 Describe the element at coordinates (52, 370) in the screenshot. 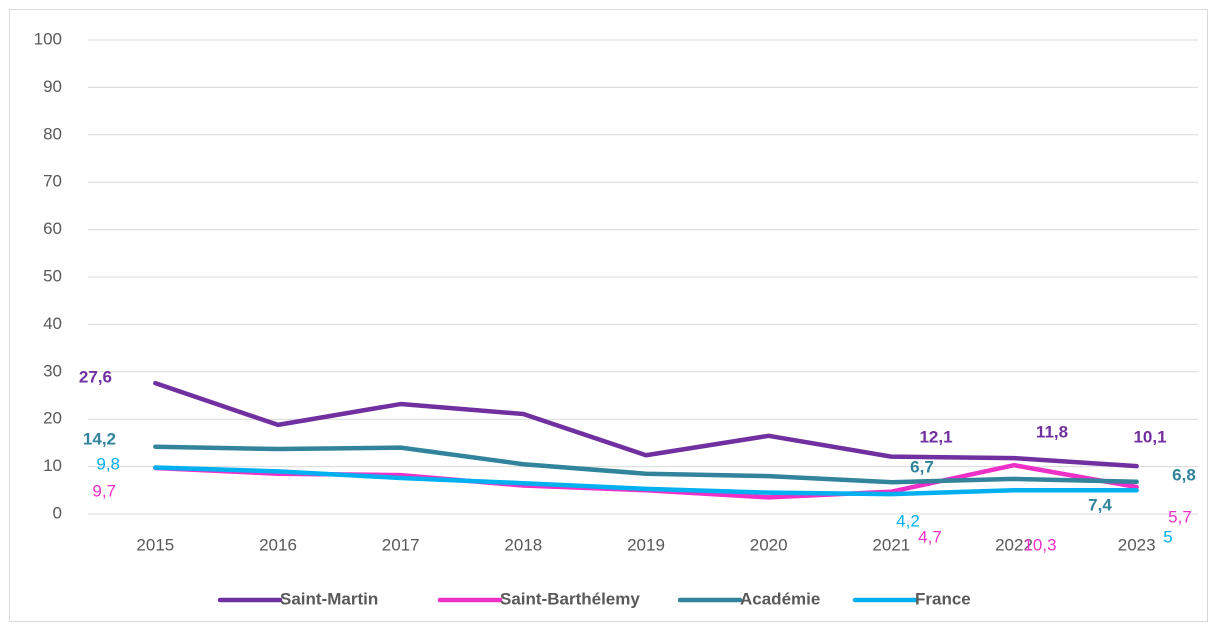

I see `y-tick-label: 30` at that location.